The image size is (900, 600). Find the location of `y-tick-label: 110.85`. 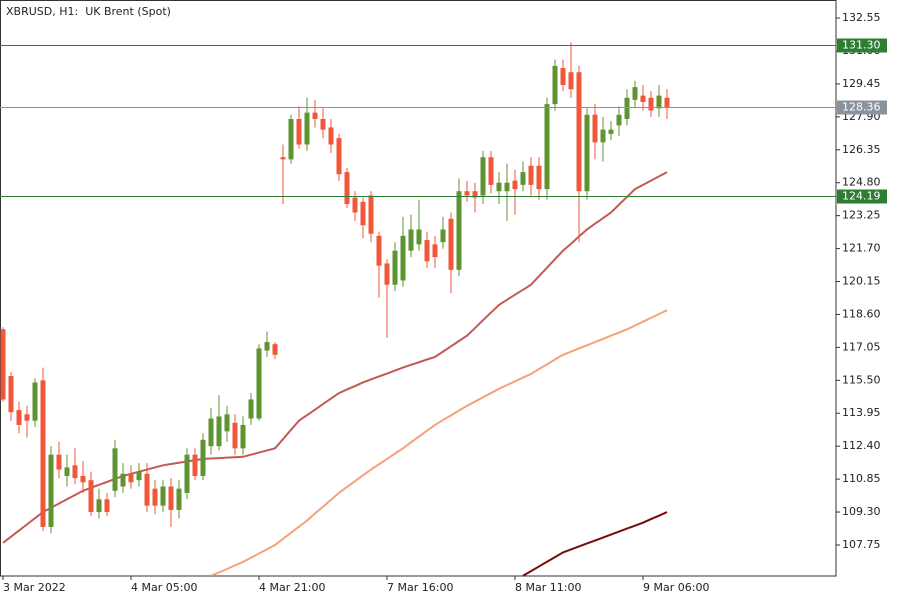

y-tick-label: 110.85 is located at coordinates (861, 478).